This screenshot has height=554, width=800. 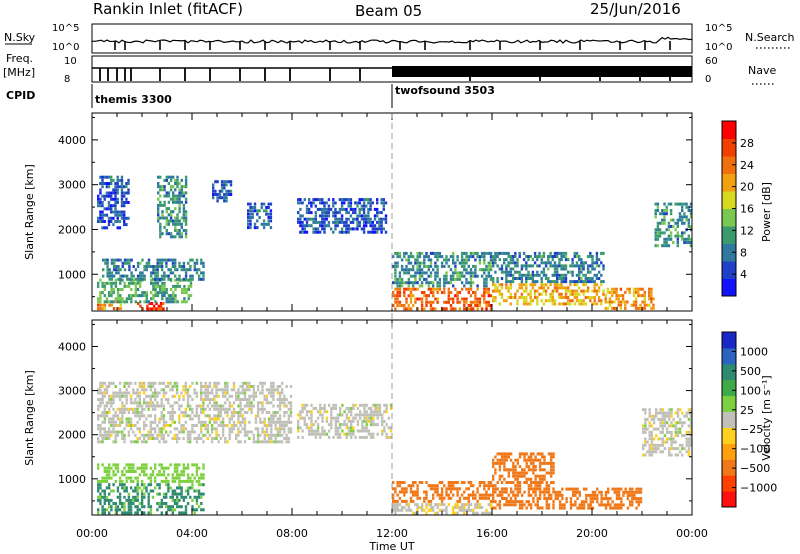 What do you see at coordinates (29, 212) in the screenshot?
I see `power-ylabel: Slant Range [km]` at bounding box center [29, 212].